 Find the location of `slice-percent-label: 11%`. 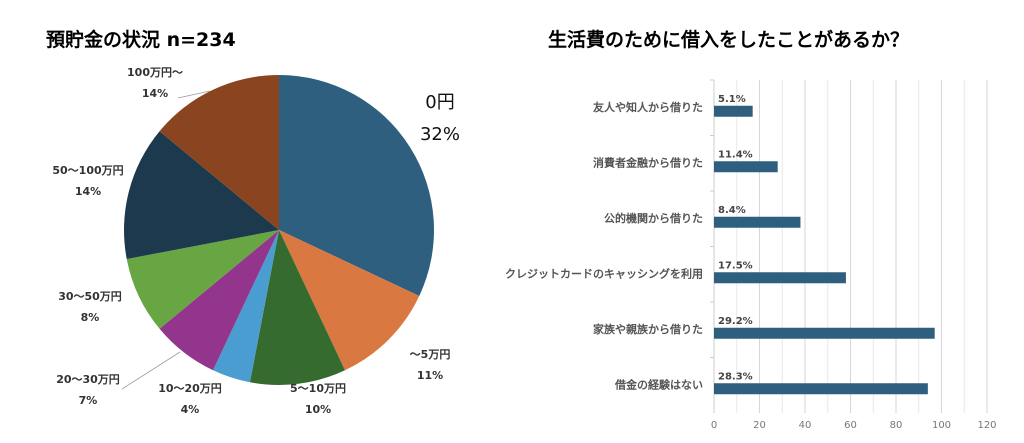

slice-percent-label: 11% is located at coordinates (430, 375).